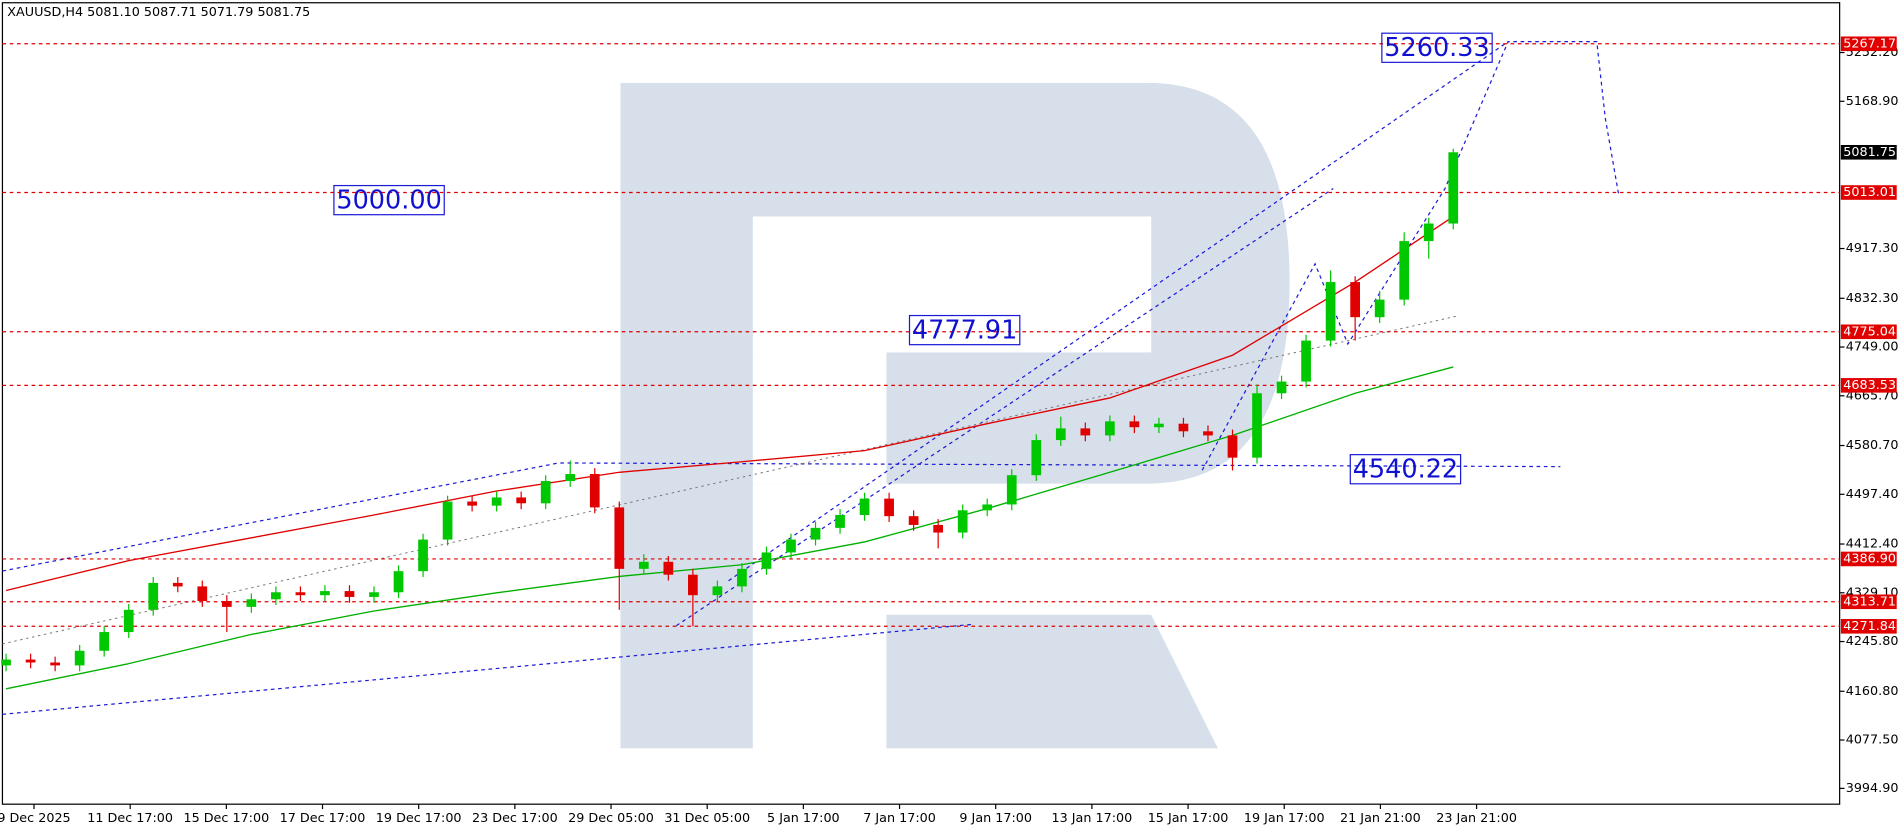  I want to click on level-label: 5267.17, so click(1869, 43).